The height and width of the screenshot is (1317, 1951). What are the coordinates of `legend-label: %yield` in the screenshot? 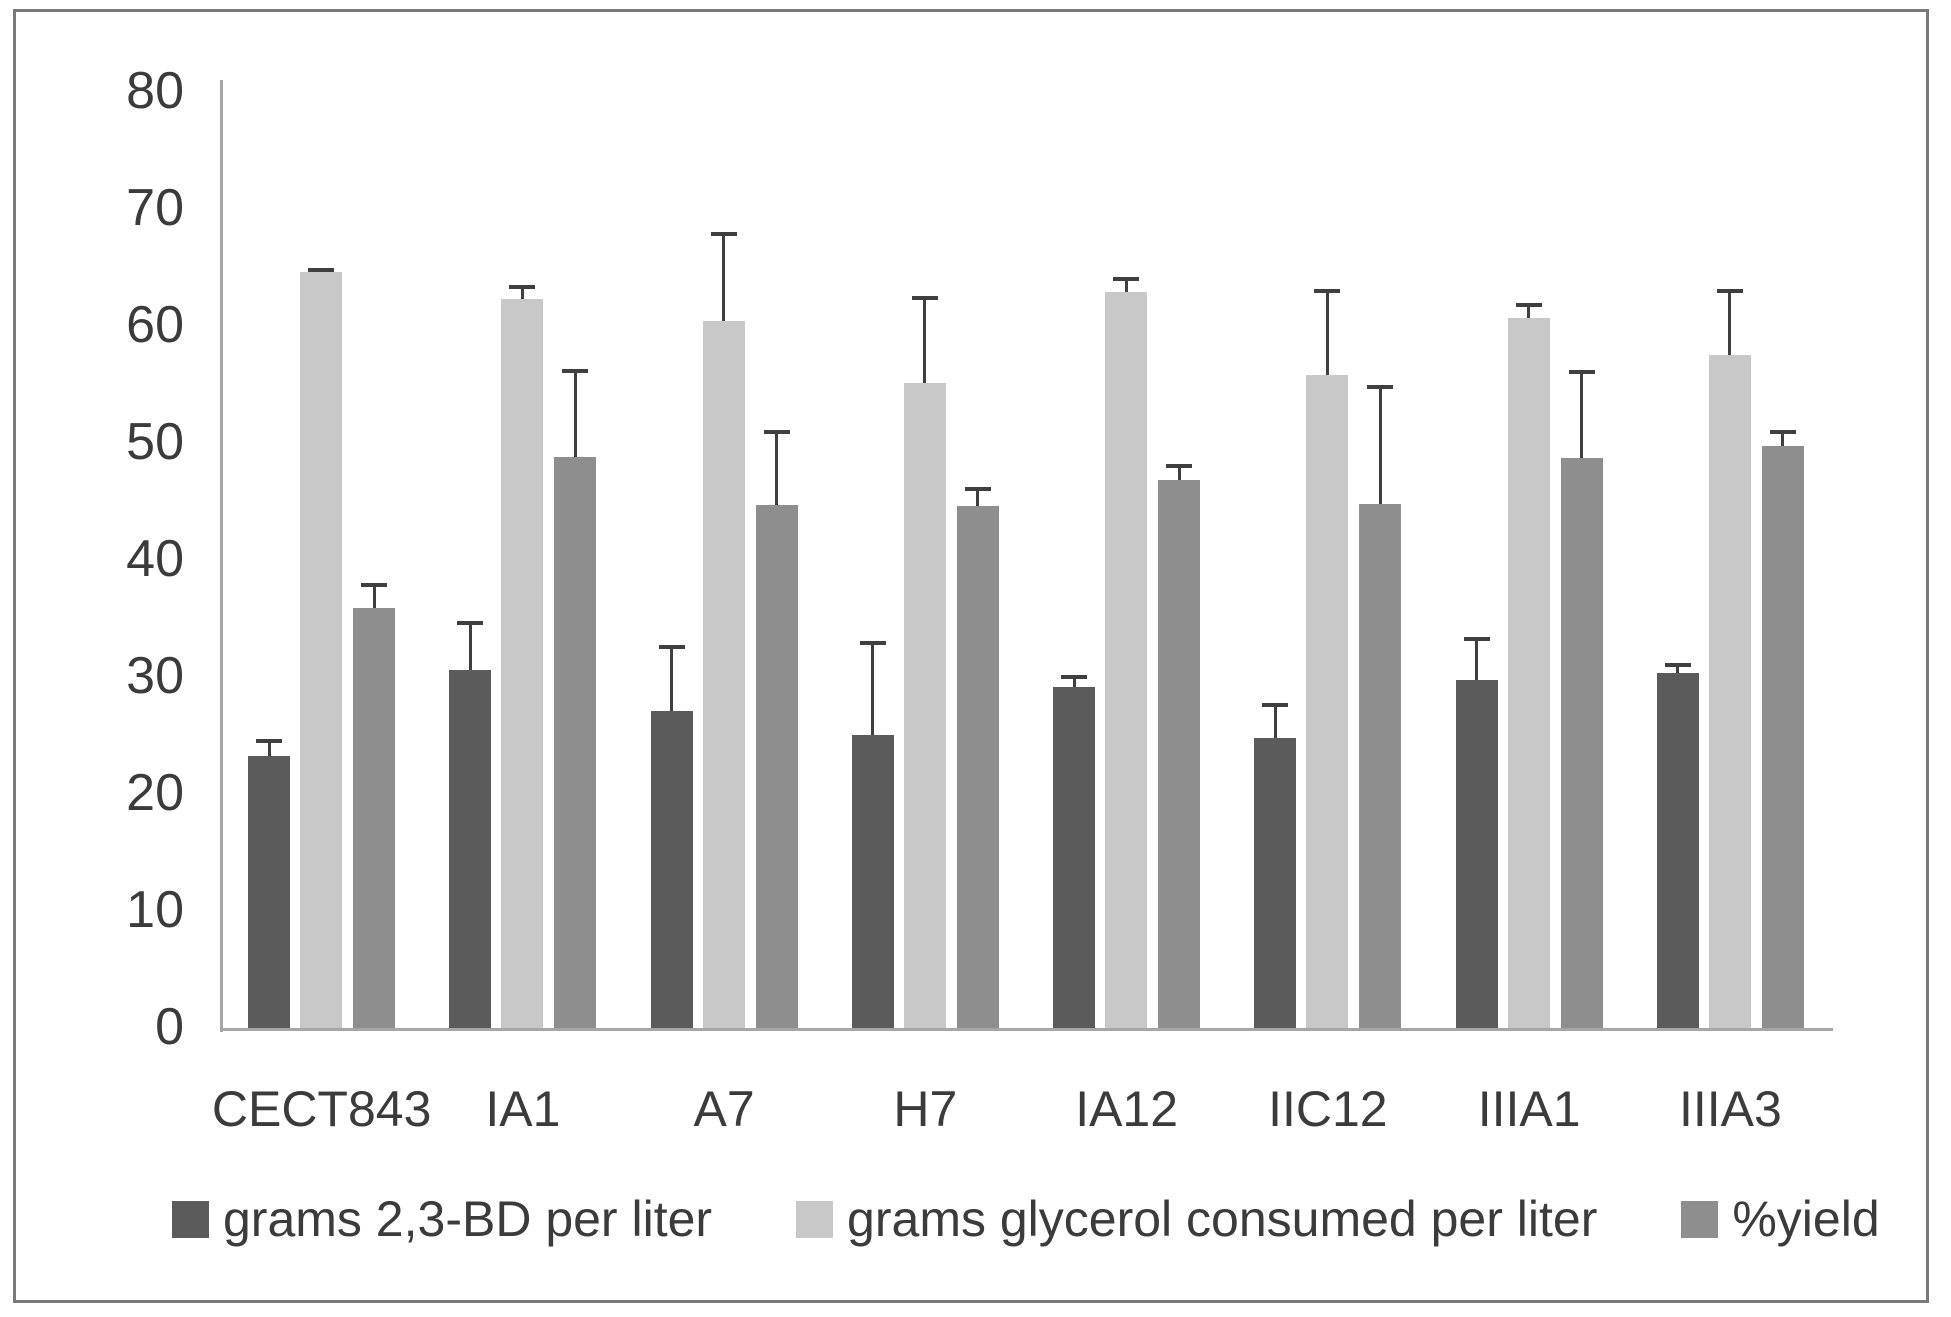 It's located at (1806, 1219).